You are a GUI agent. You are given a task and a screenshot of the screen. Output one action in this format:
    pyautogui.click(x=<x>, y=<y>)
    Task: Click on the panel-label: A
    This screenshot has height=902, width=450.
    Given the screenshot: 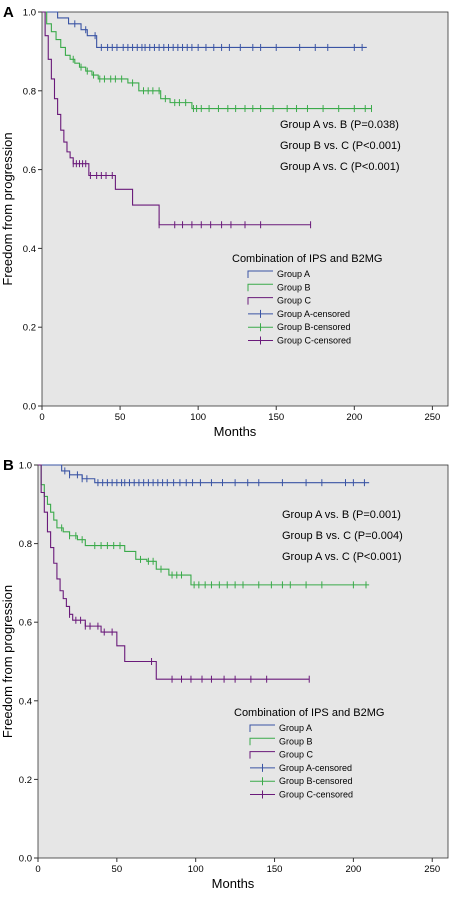 What is the action you would take?
    pyautogui.click(x=8, y=12)
    